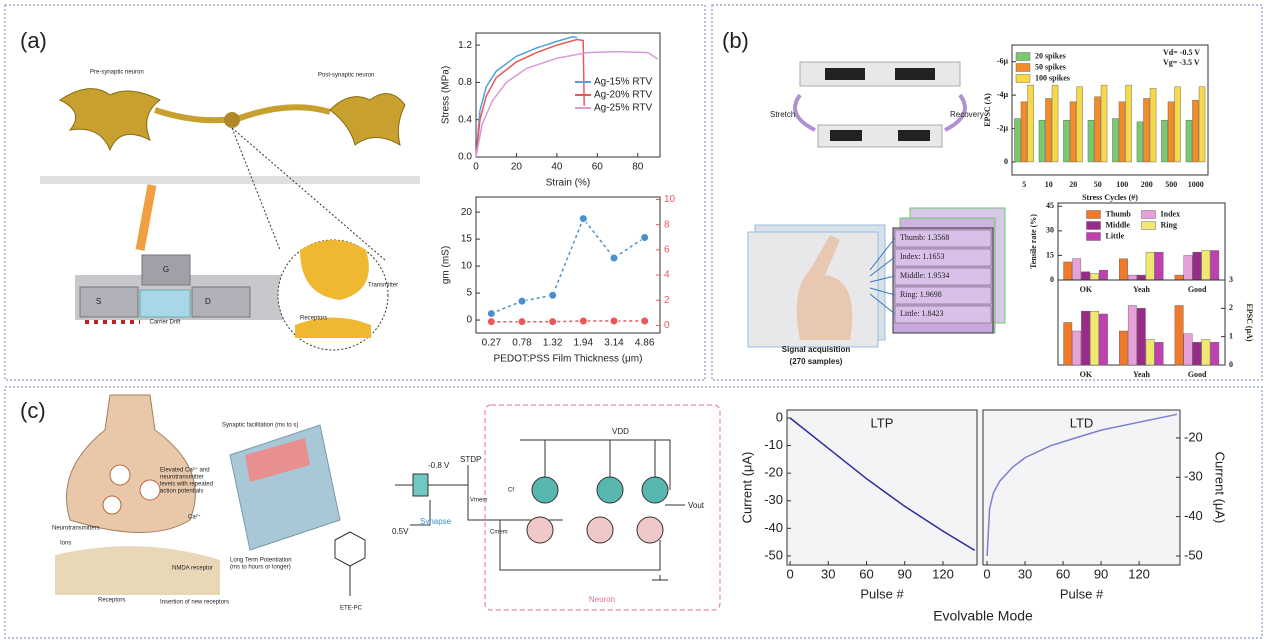 The image size is (1269, 643). What do you see at coordinates (922, 313) in the screenshot?
I see `signal-value: Little: 1.8423` at bounding box center [922, 313].